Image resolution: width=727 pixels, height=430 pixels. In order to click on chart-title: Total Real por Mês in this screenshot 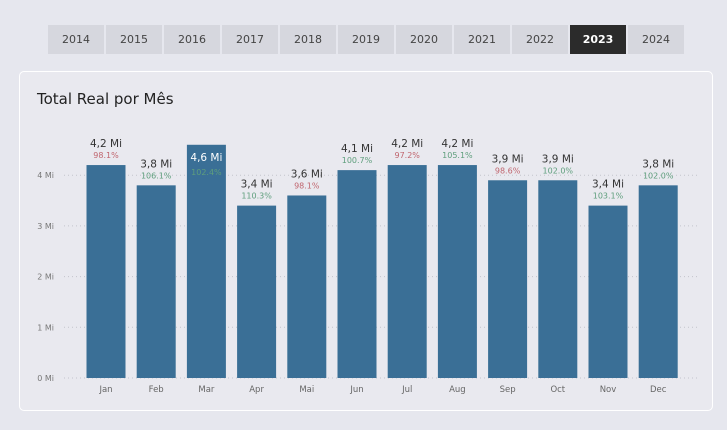, I will do `click(105, 99)`.